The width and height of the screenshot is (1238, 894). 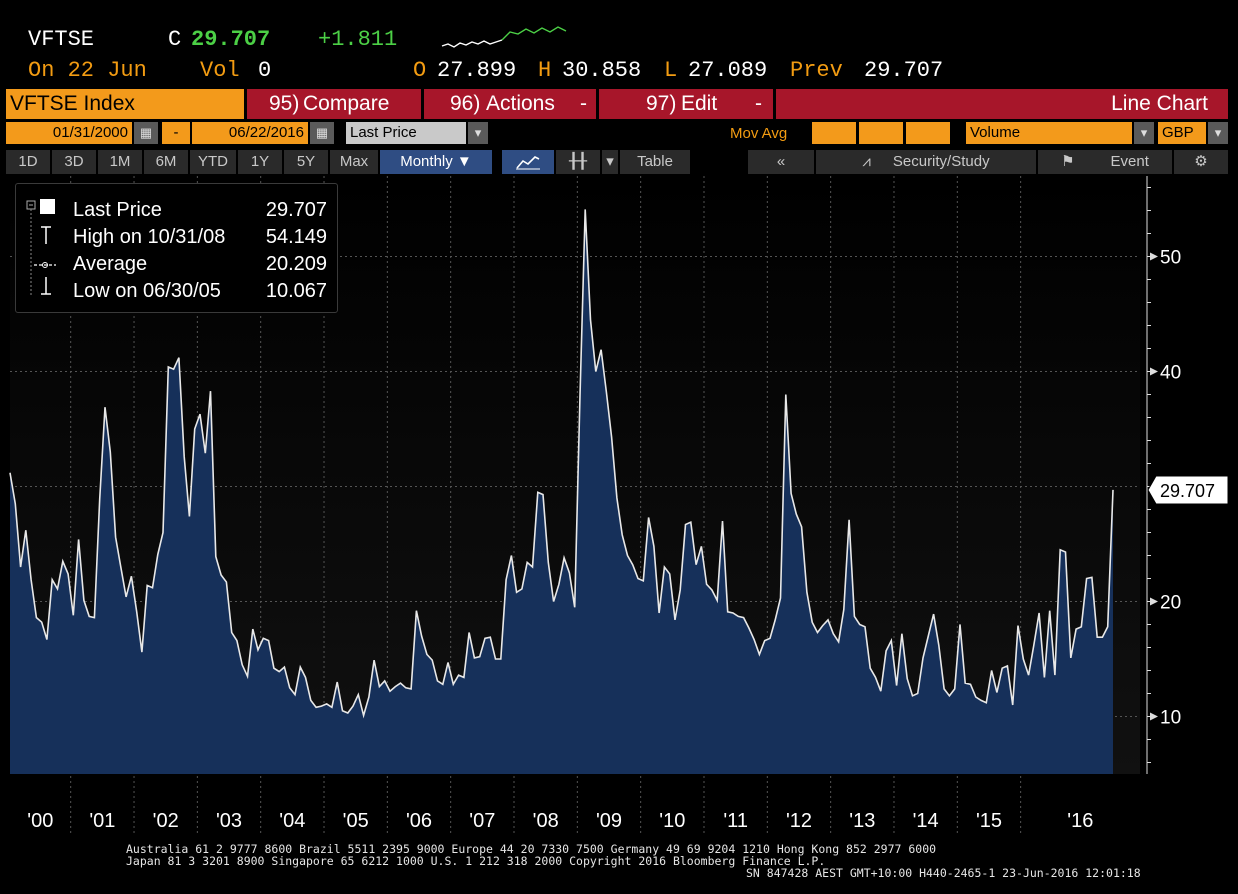 I want to click on compare-button: 95) Compare, so click(x=334, y=104).